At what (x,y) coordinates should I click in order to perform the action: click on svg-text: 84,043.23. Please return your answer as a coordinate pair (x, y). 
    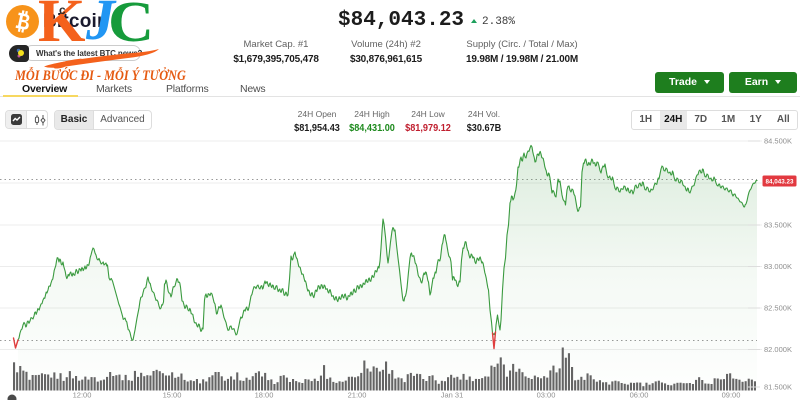
    Looking at the image, I should click on (779, 182).